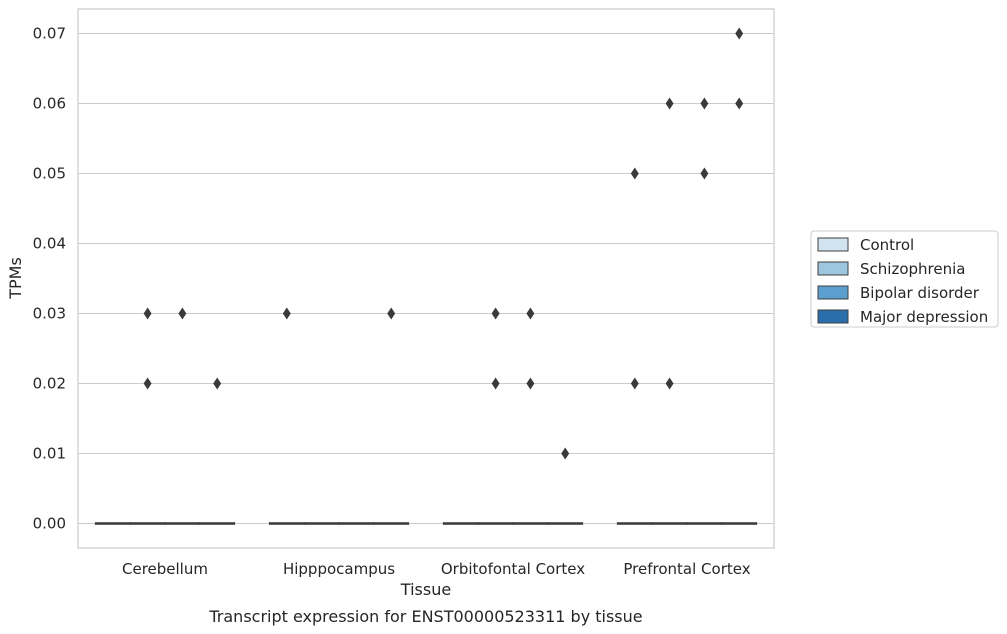 The width and height of the screenshot is (1007, 634). Describe the element at coordinates (425, 589) in the screenshot. I see `x-axis-title: Tissue` at that location.